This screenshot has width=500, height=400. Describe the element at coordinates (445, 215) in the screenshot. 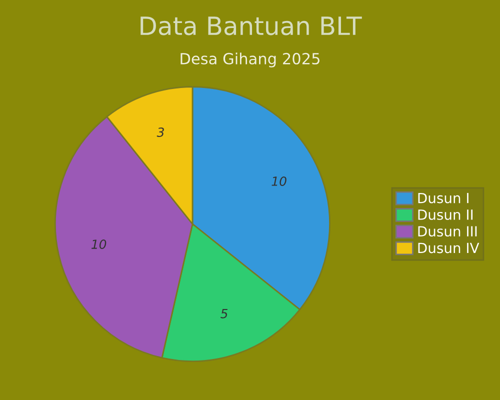

I see `legend-label: Dusun II` at that location.